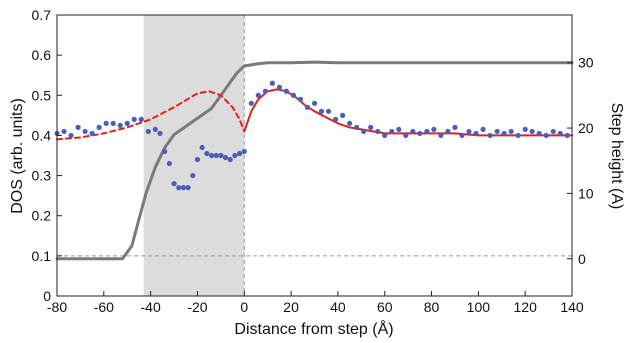 Image resolution: width=630 pixels, height=343 pixels. I want to click on dos-fit-line-solid, so click(408, 112).